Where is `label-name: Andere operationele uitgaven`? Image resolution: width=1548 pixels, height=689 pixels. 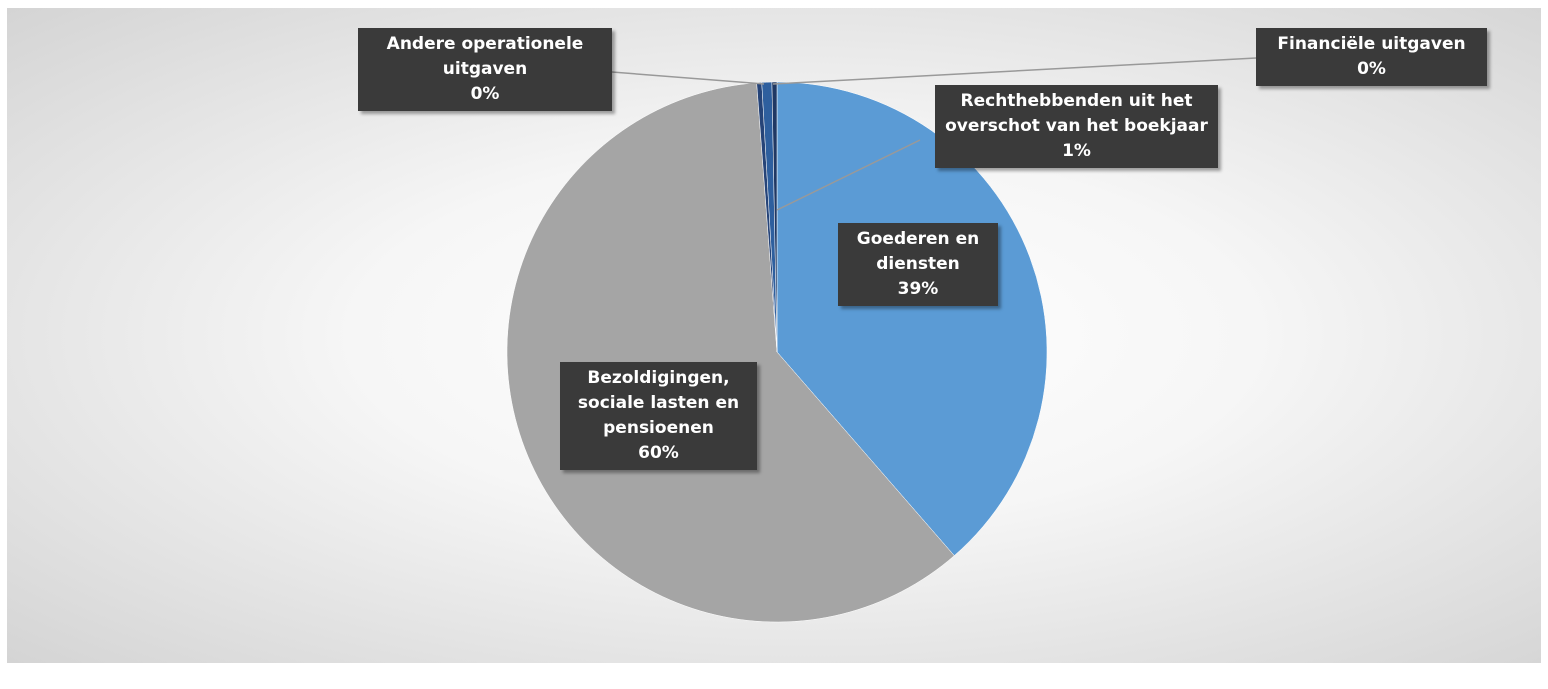 label-name: Andere operationele uitgaven is located at coordinates (485, 56).